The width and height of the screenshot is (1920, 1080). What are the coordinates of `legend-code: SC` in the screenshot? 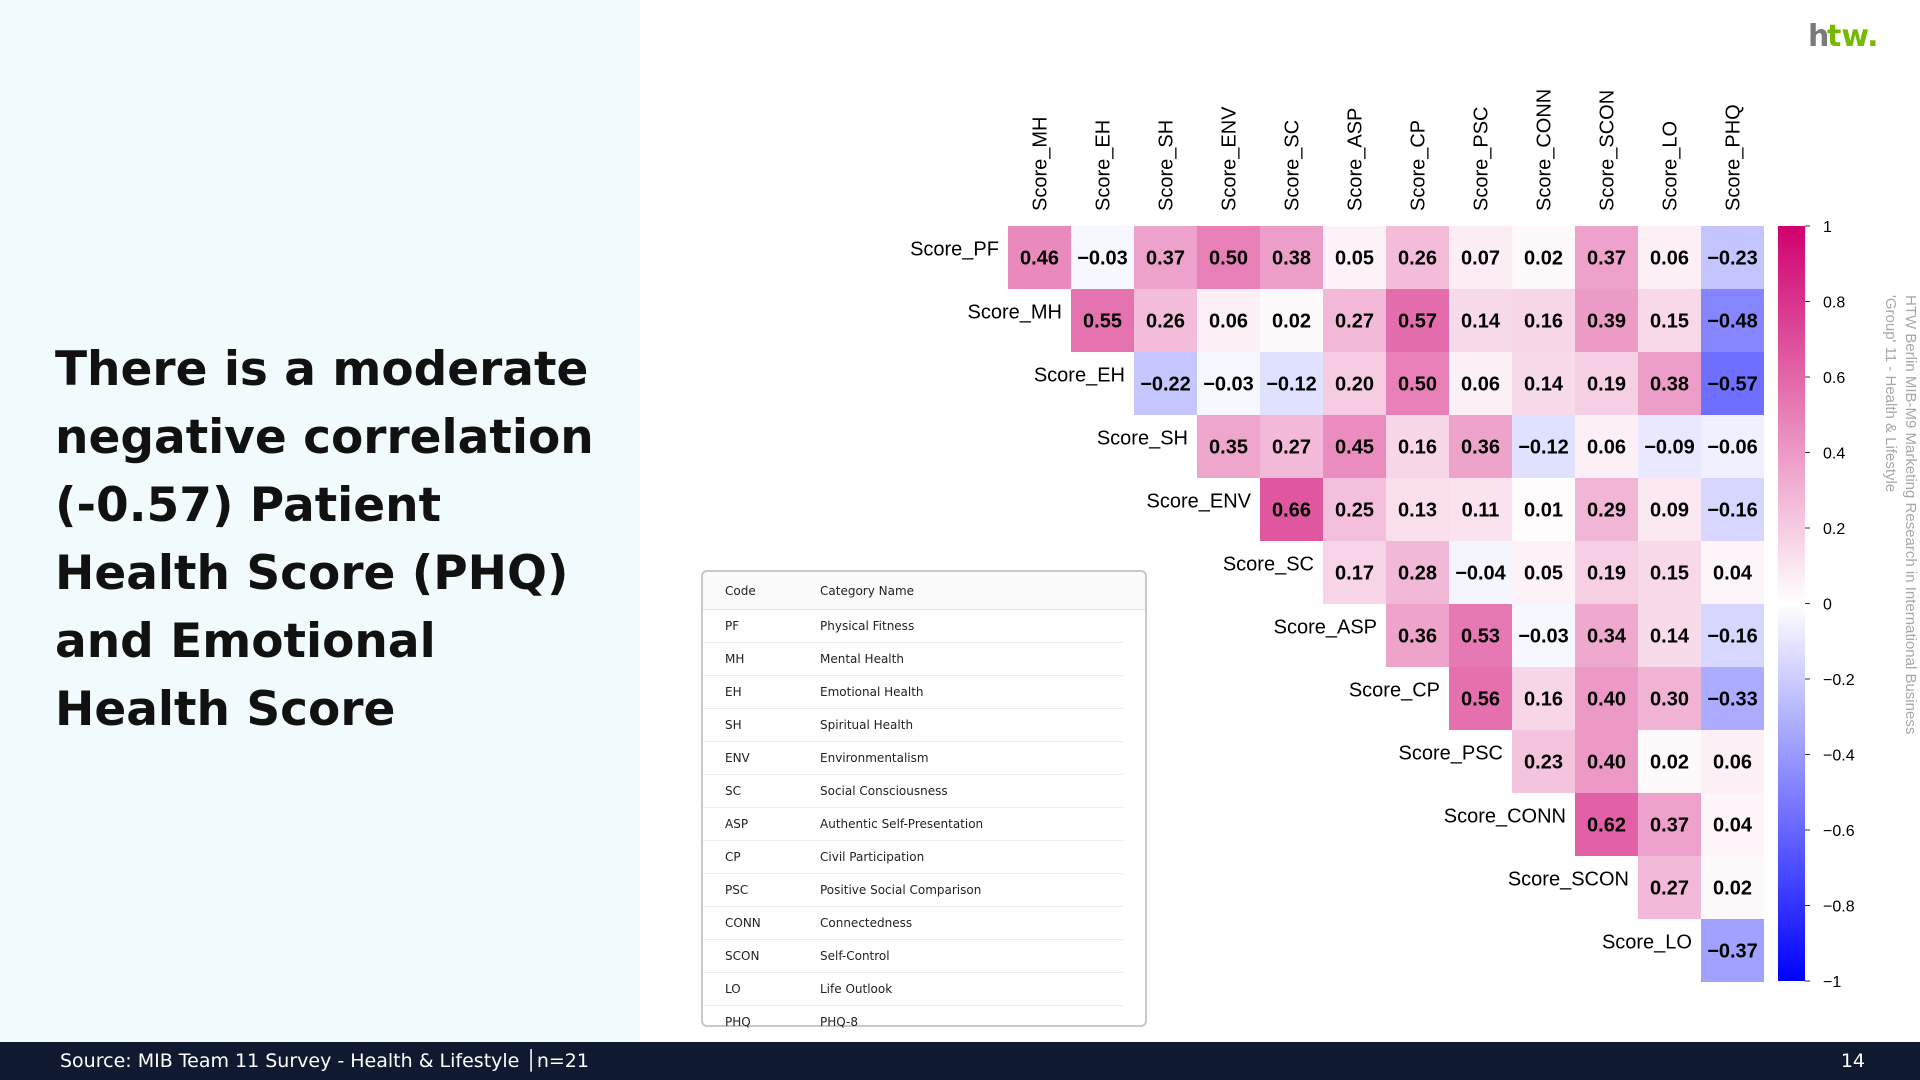 It's located at (733, 791).